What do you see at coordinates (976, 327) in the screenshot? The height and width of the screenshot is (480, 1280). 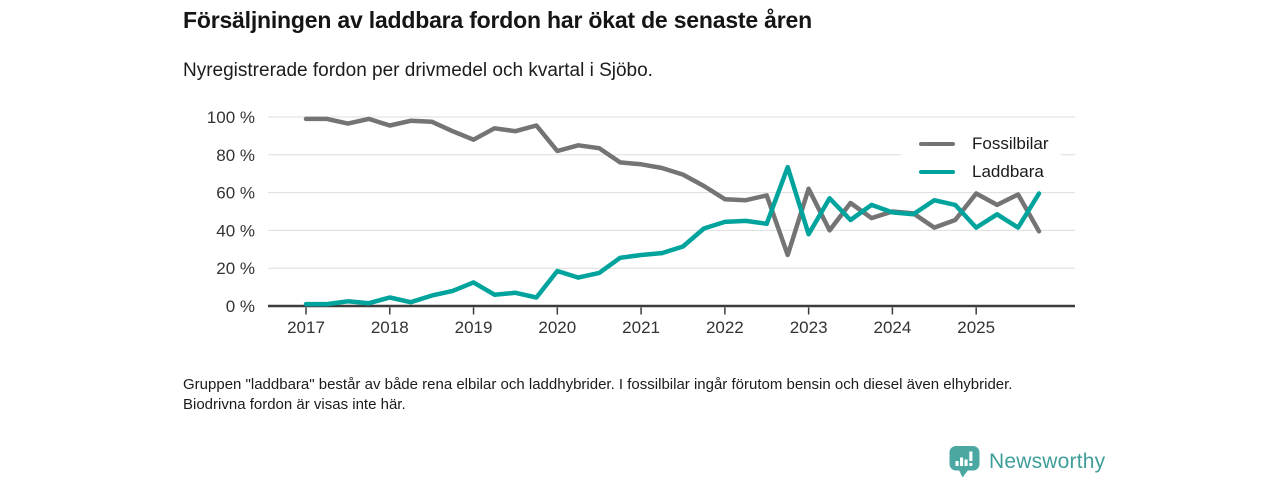 I see `x-tick-label: 2025` at bounding box center [976, 327].